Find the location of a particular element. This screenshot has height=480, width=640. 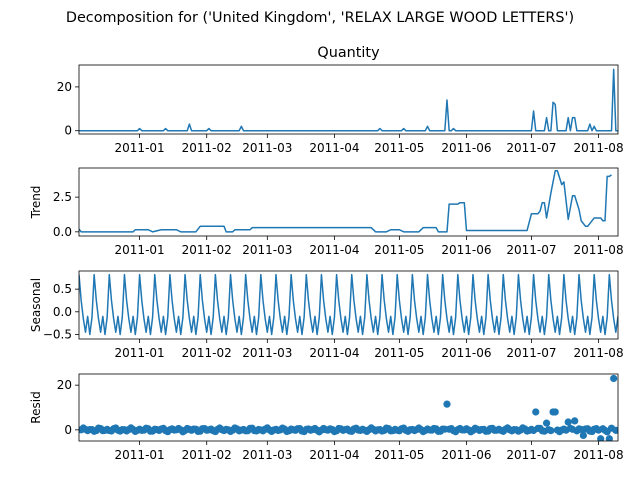

y-tick-label: −0.5 is located at coordinates (57, 334).